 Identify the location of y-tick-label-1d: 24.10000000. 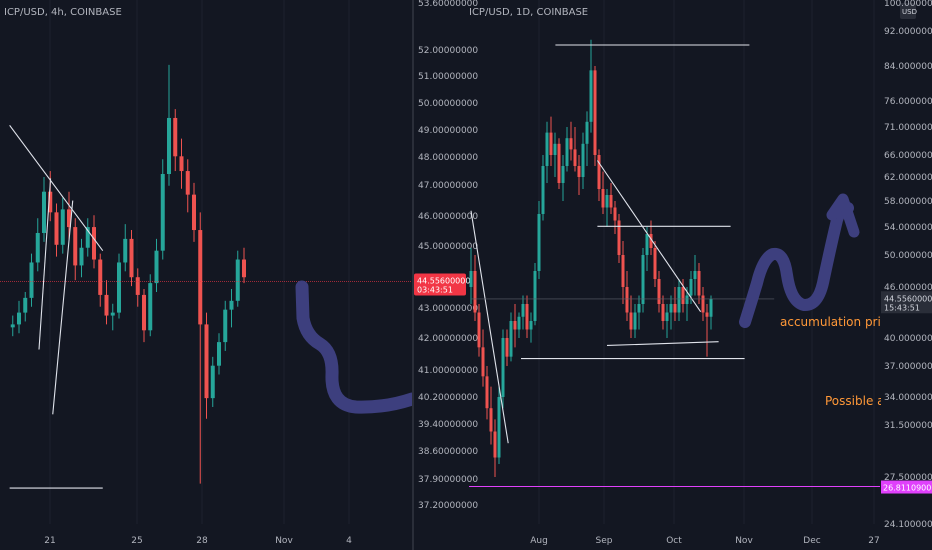
(908, 525).